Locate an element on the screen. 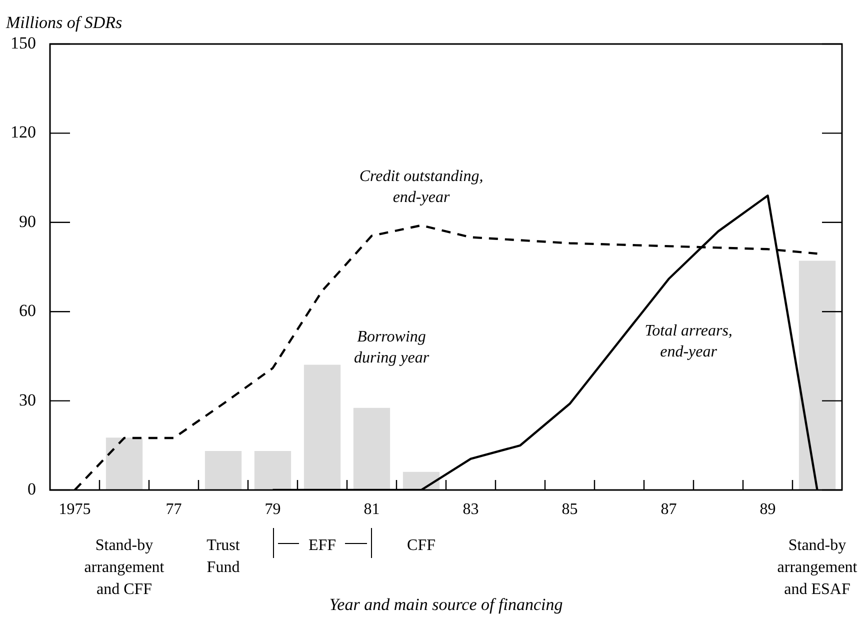 The height and width of the screenshot is (625, 866). y-axis-title: Millions of SDRs is located at coordinates (64, 22).